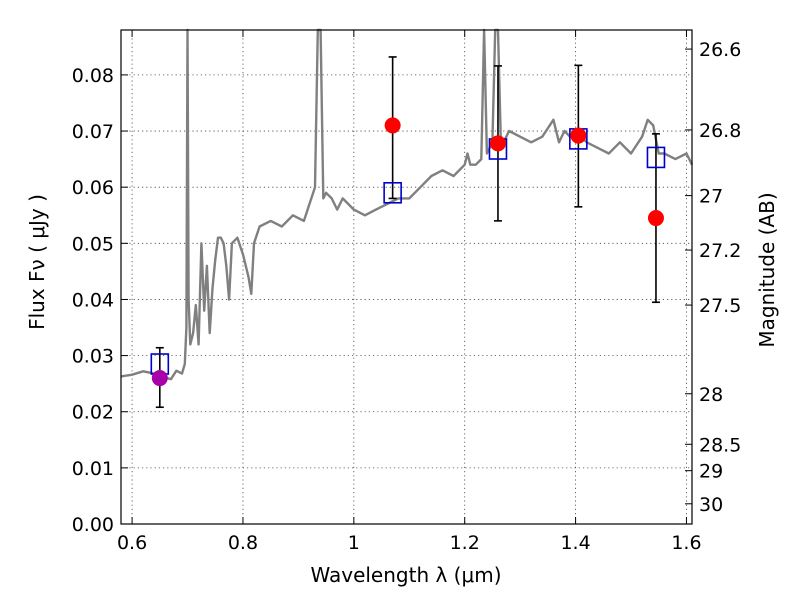  Describe the element at coordinates (713, 277) in the screenshot. I see `magnitude-axis: 26.6 26.8 27 27.2 27.5 28 28.5 29 30` at that location.